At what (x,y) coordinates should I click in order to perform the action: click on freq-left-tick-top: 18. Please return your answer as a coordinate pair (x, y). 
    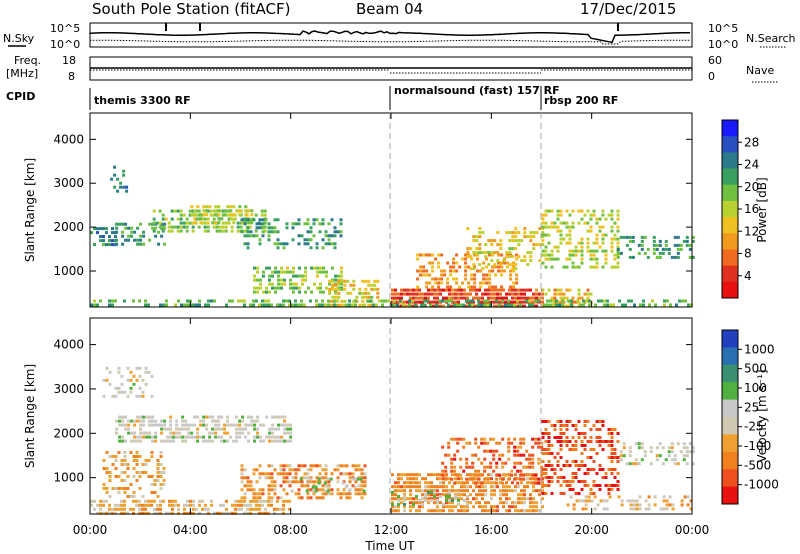
    Looking at the image, I should click on (69, 60).